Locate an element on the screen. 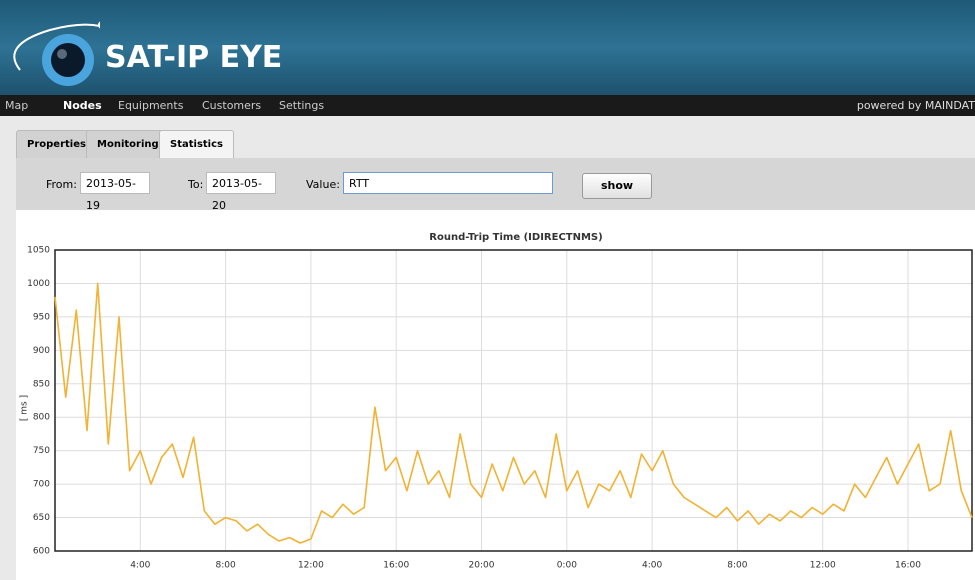  y-tick-label: 700 is located at coordinates (41, 485).